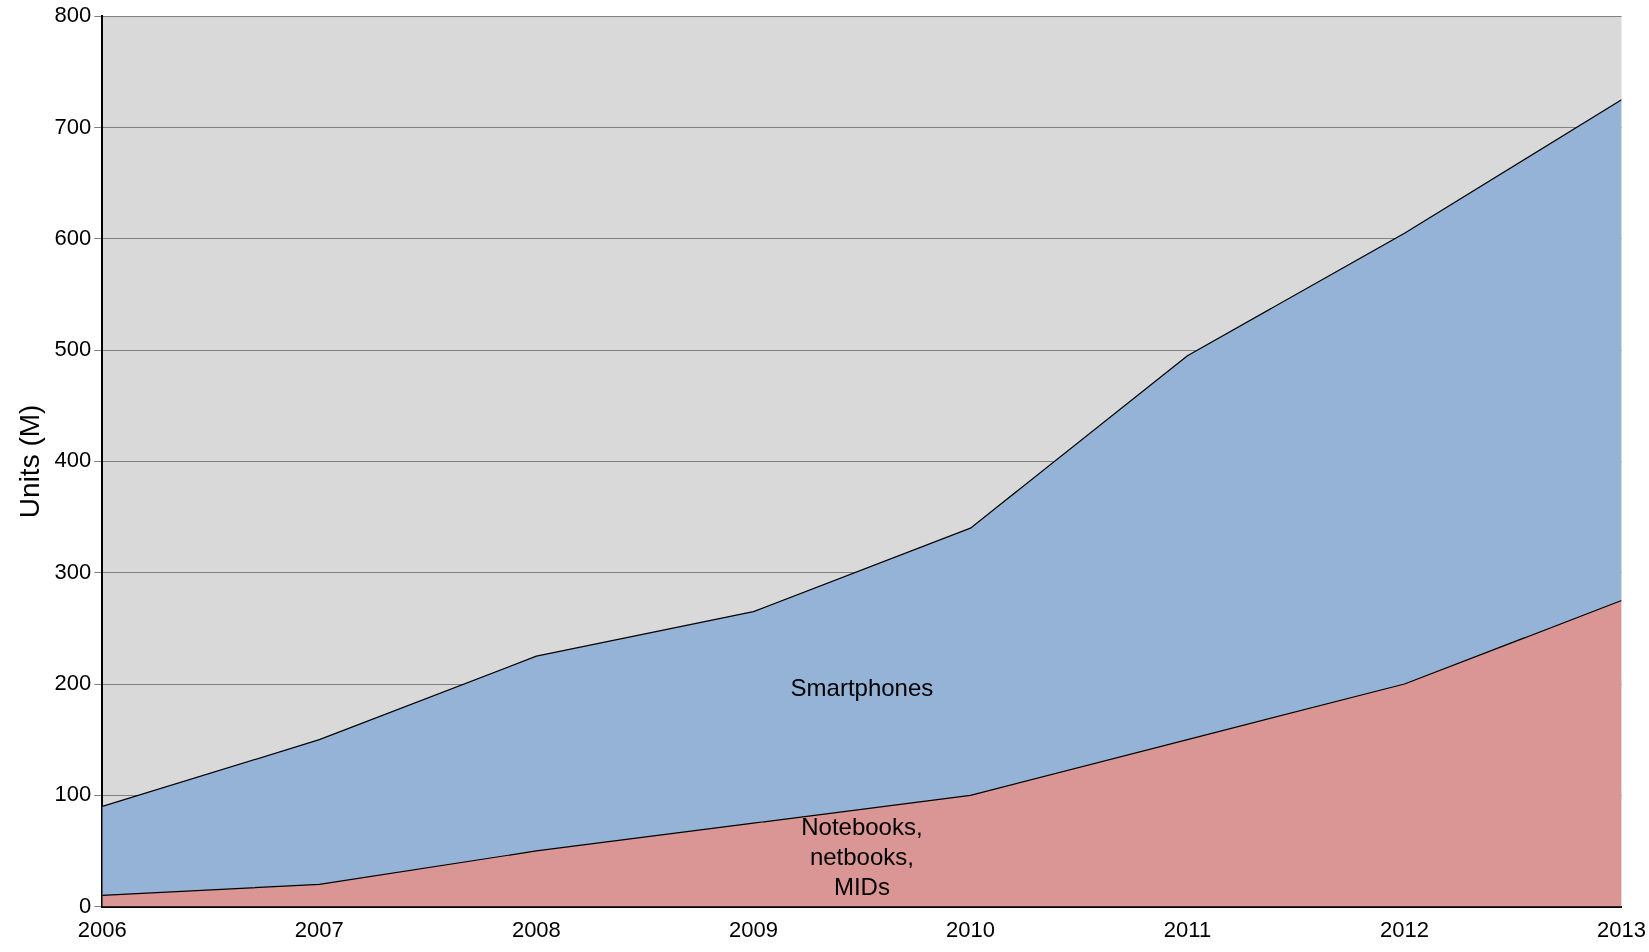 The image size is (1649, 952). What do you see at coordinates (1404, 929) in the screenshot?
I see `x-tick-label: 2012` at bounding box center [1404, 929].